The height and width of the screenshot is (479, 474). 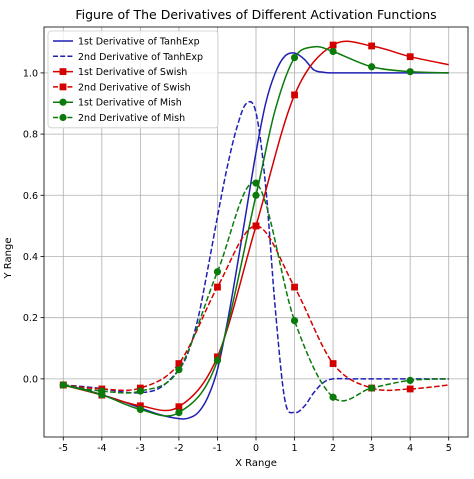 What do you see at coordinates (134, 87) in the screenshot?
I see `legend-label: 2nd Derivative of Swish` at bounding box center [134, 87].